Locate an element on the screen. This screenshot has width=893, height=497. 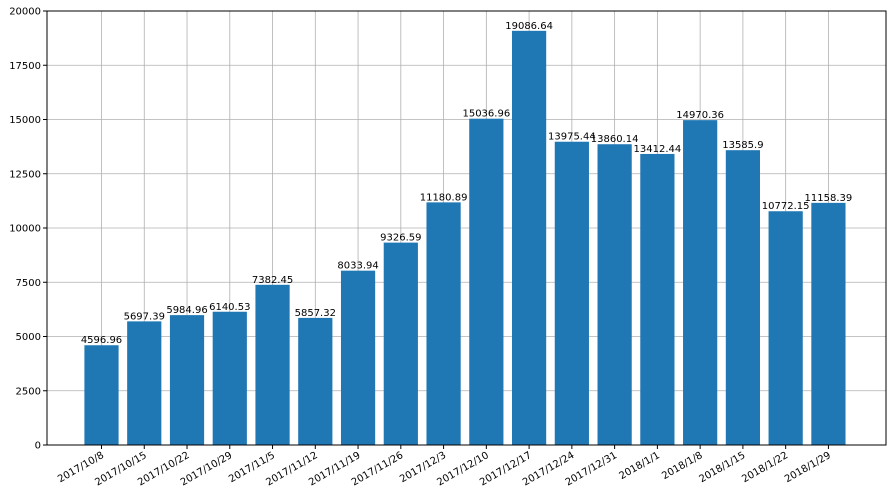
y-tick-label: 0 is located at coordinates (38, 446).